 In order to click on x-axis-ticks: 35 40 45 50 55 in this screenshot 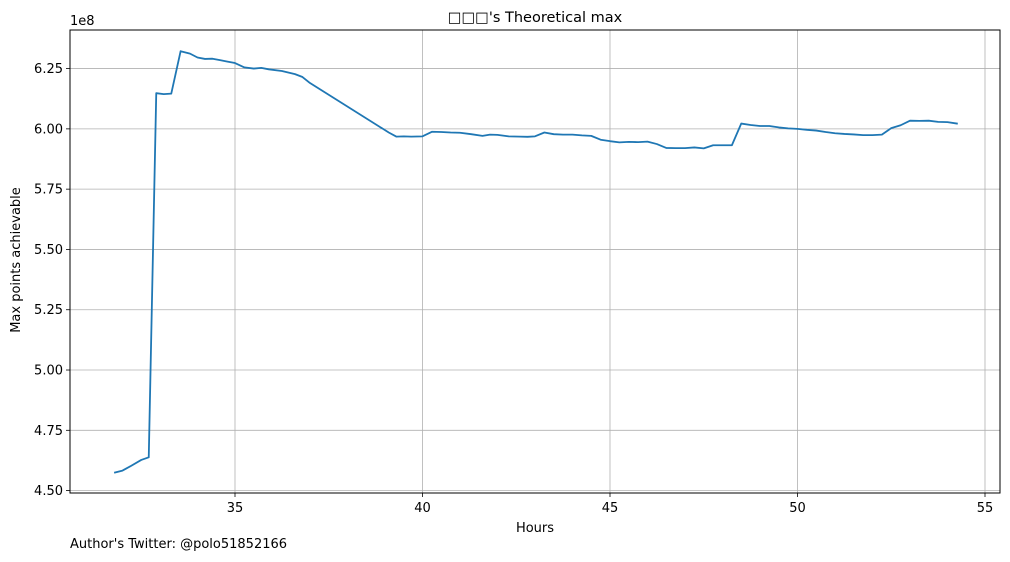, I will do `click(610, 504)`.